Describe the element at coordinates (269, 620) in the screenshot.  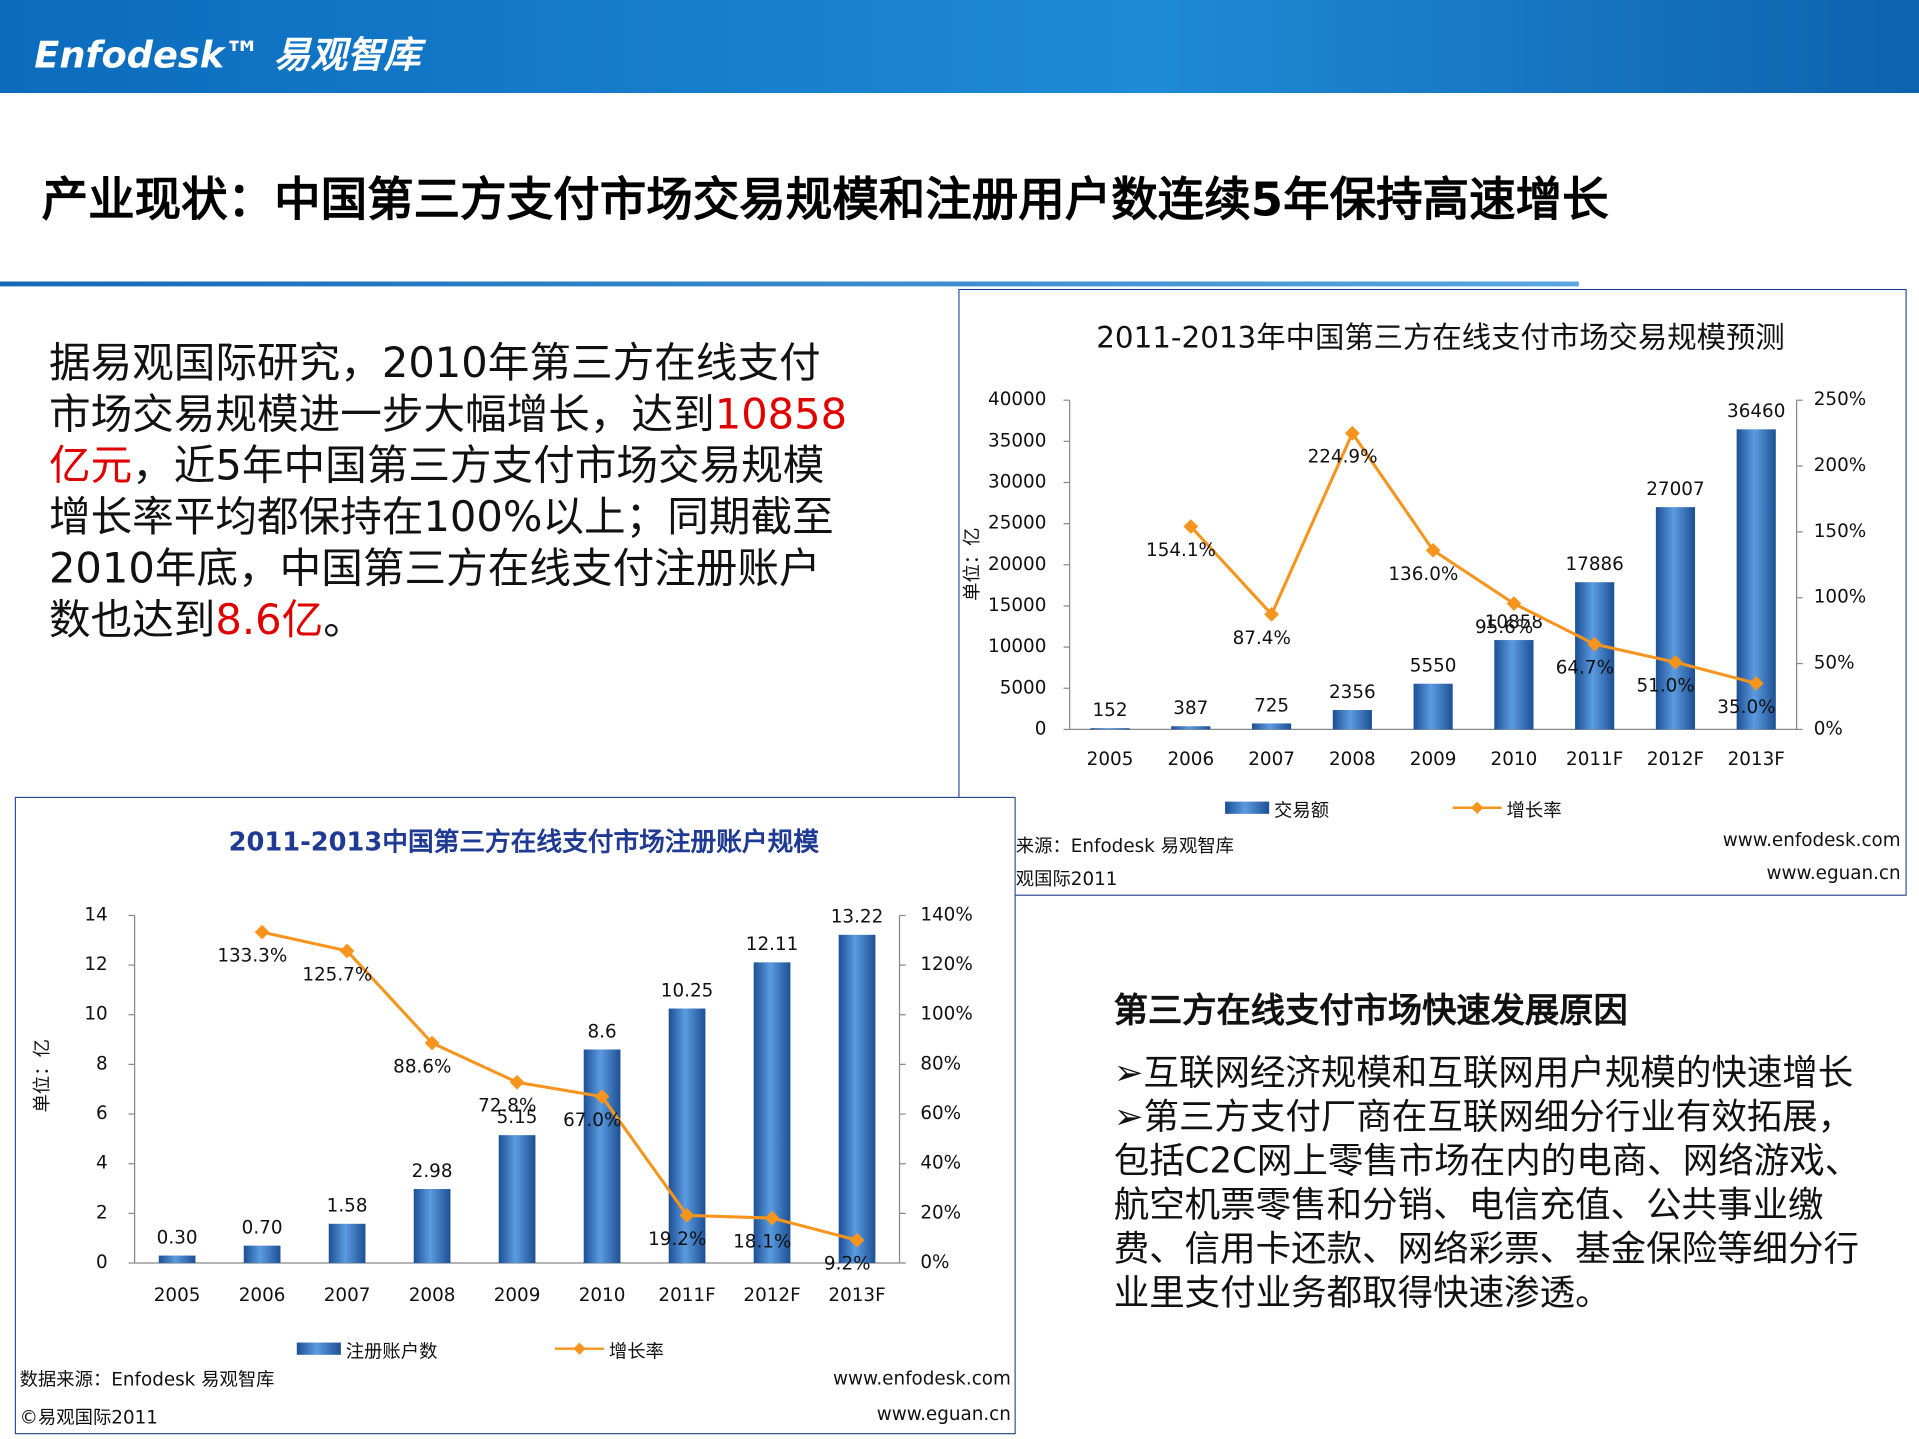
I see `highlight: 8.6亿` at that location.